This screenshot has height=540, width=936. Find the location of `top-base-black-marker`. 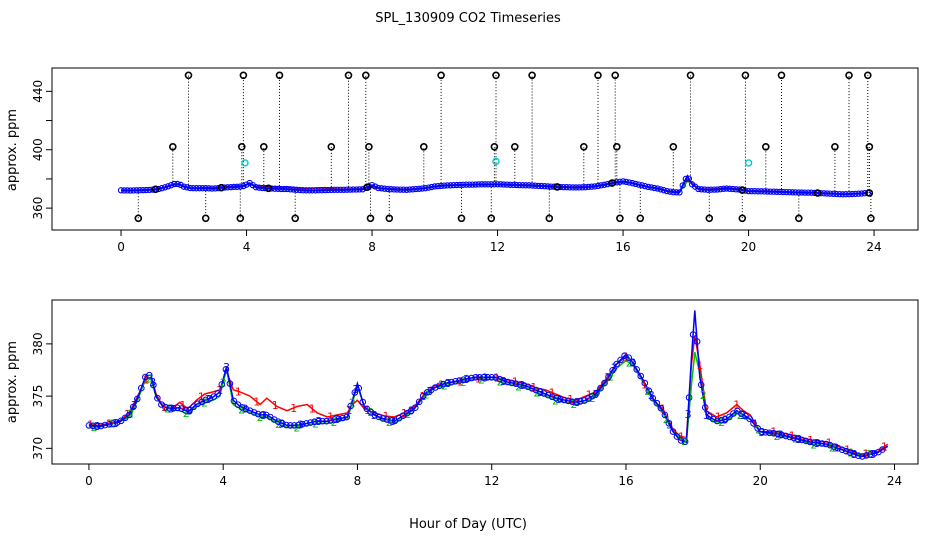

top-base-black-marker is located at coordinates (742, 190).